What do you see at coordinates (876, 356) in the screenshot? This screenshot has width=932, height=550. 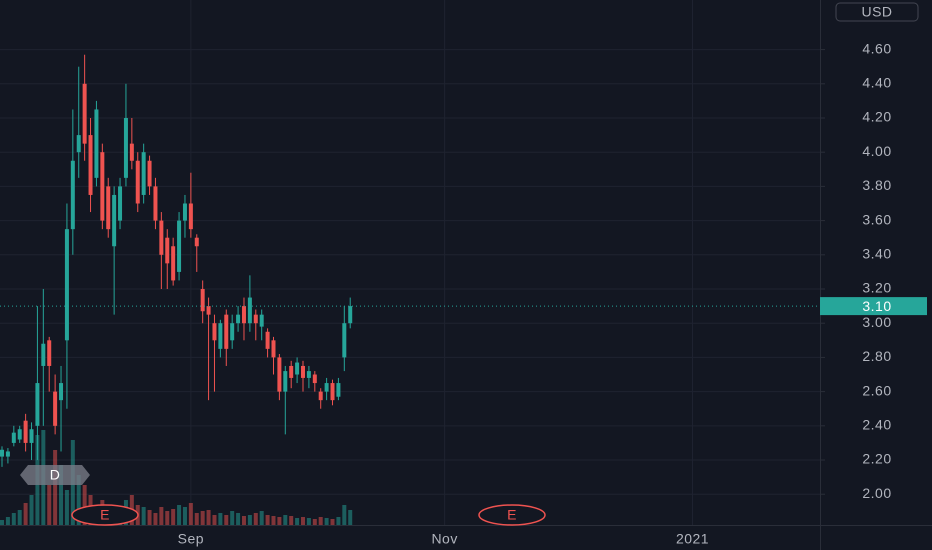 I see `y-tick-label: 2.80` at bounding box center [876, 356].